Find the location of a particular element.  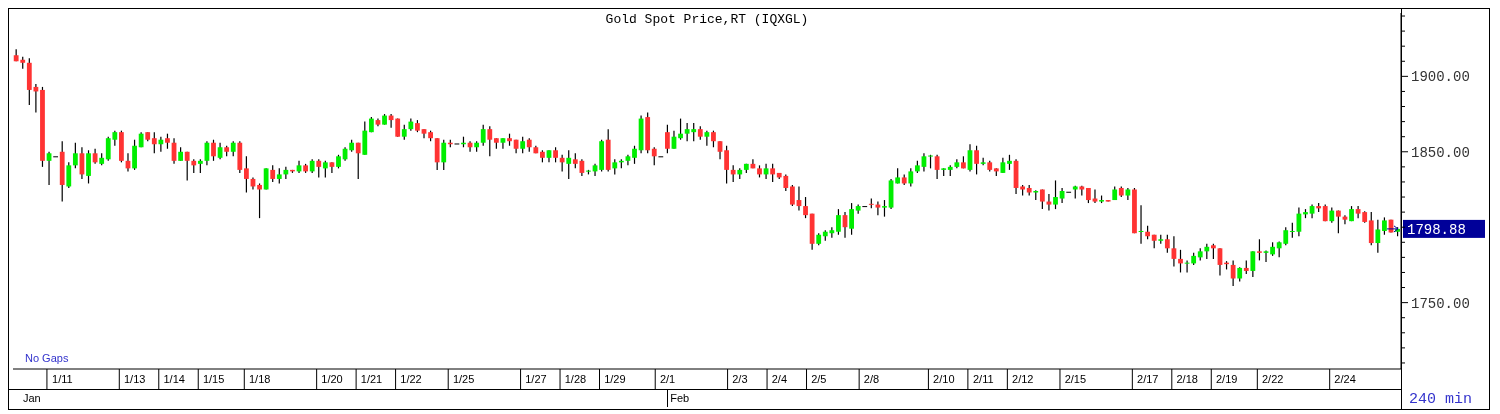

x-tick-label: 2/1 is located at coordinates (667, 379).